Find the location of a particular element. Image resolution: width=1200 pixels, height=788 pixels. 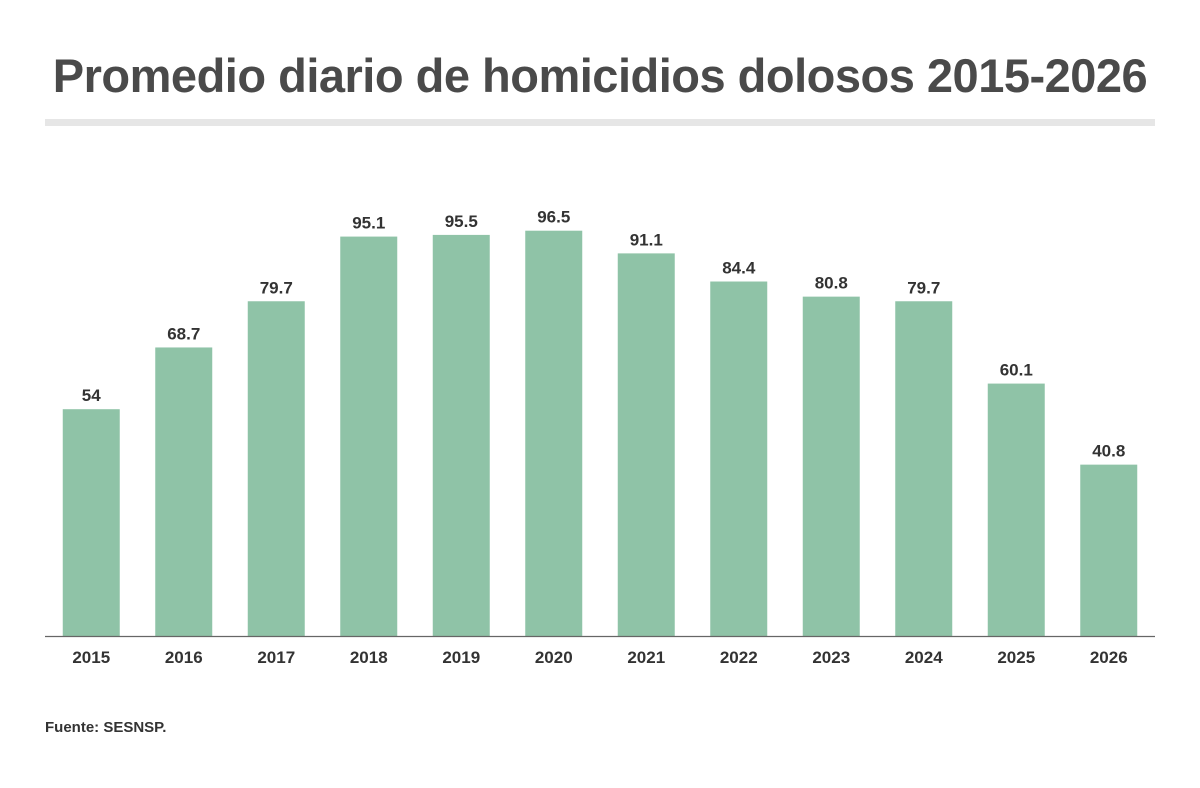

x-tick-2026: 2026 is located at coordinates (1109, 657).